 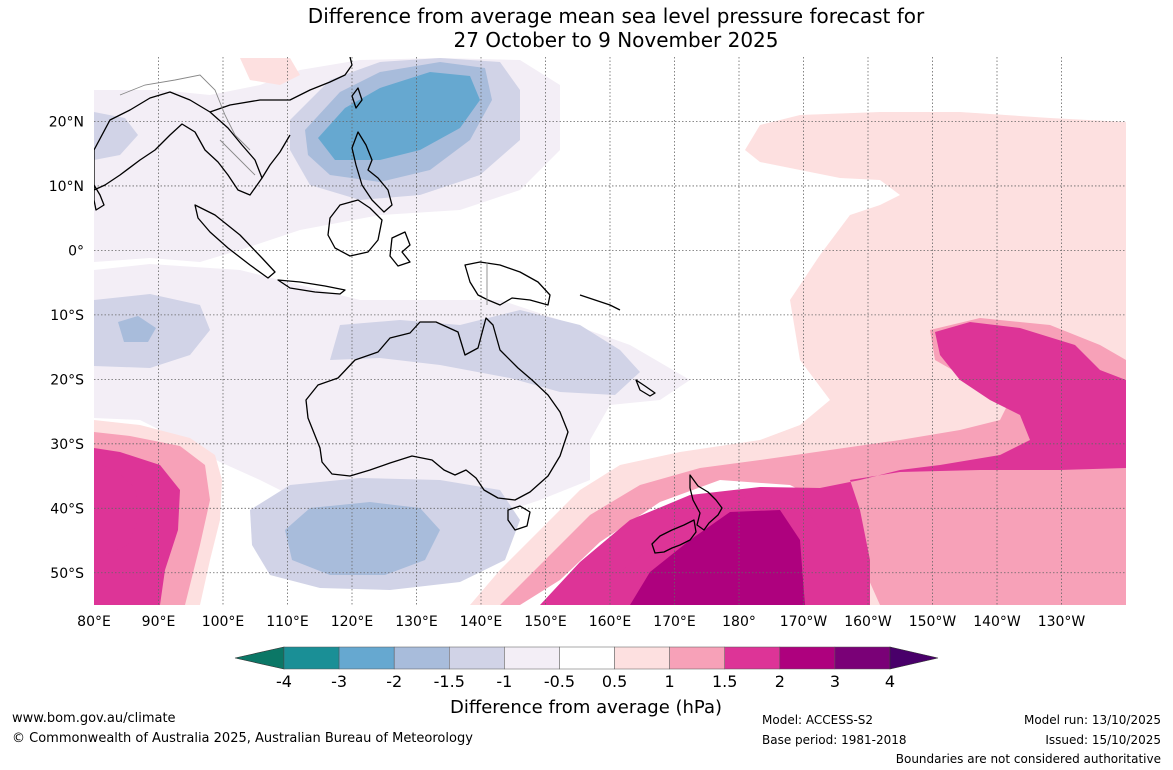 What do you see at coordinates (99, 197) in the screenshot?
I see `coast-sri-lanka` at bounding box center [99, 197].